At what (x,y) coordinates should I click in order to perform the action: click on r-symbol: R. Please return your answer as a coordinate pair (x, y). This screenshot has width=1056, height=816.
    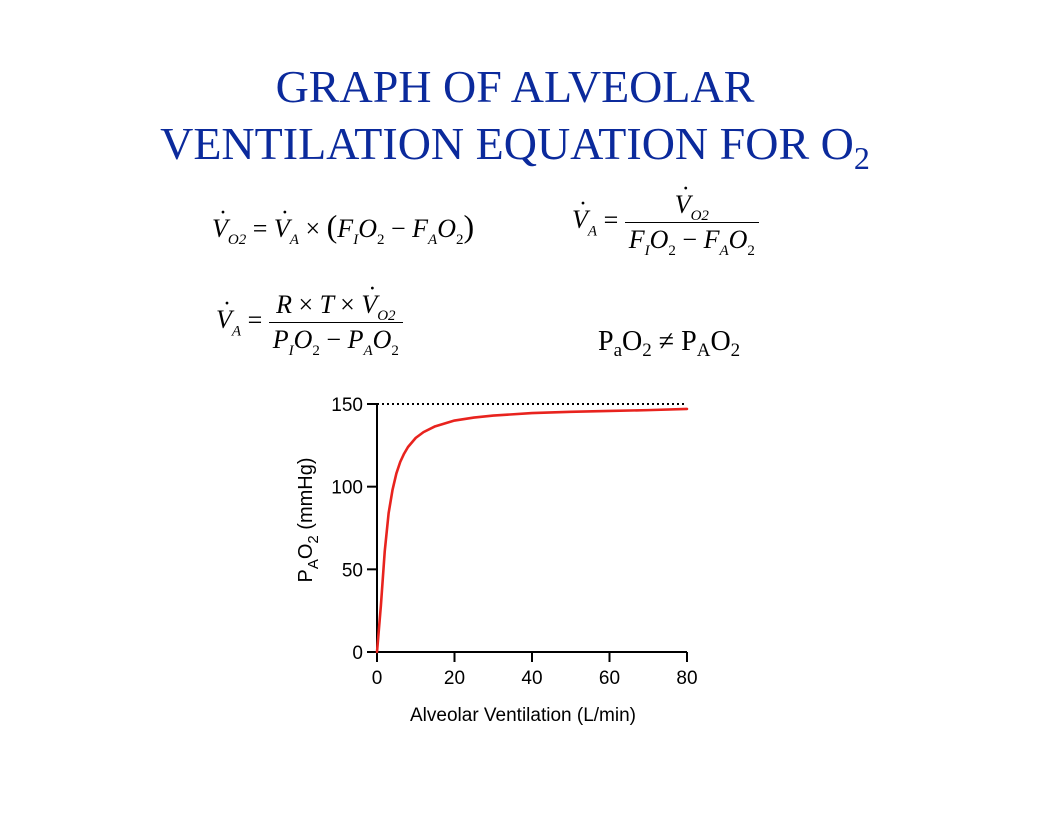
    Looking at the image, I should click on (284, 304).